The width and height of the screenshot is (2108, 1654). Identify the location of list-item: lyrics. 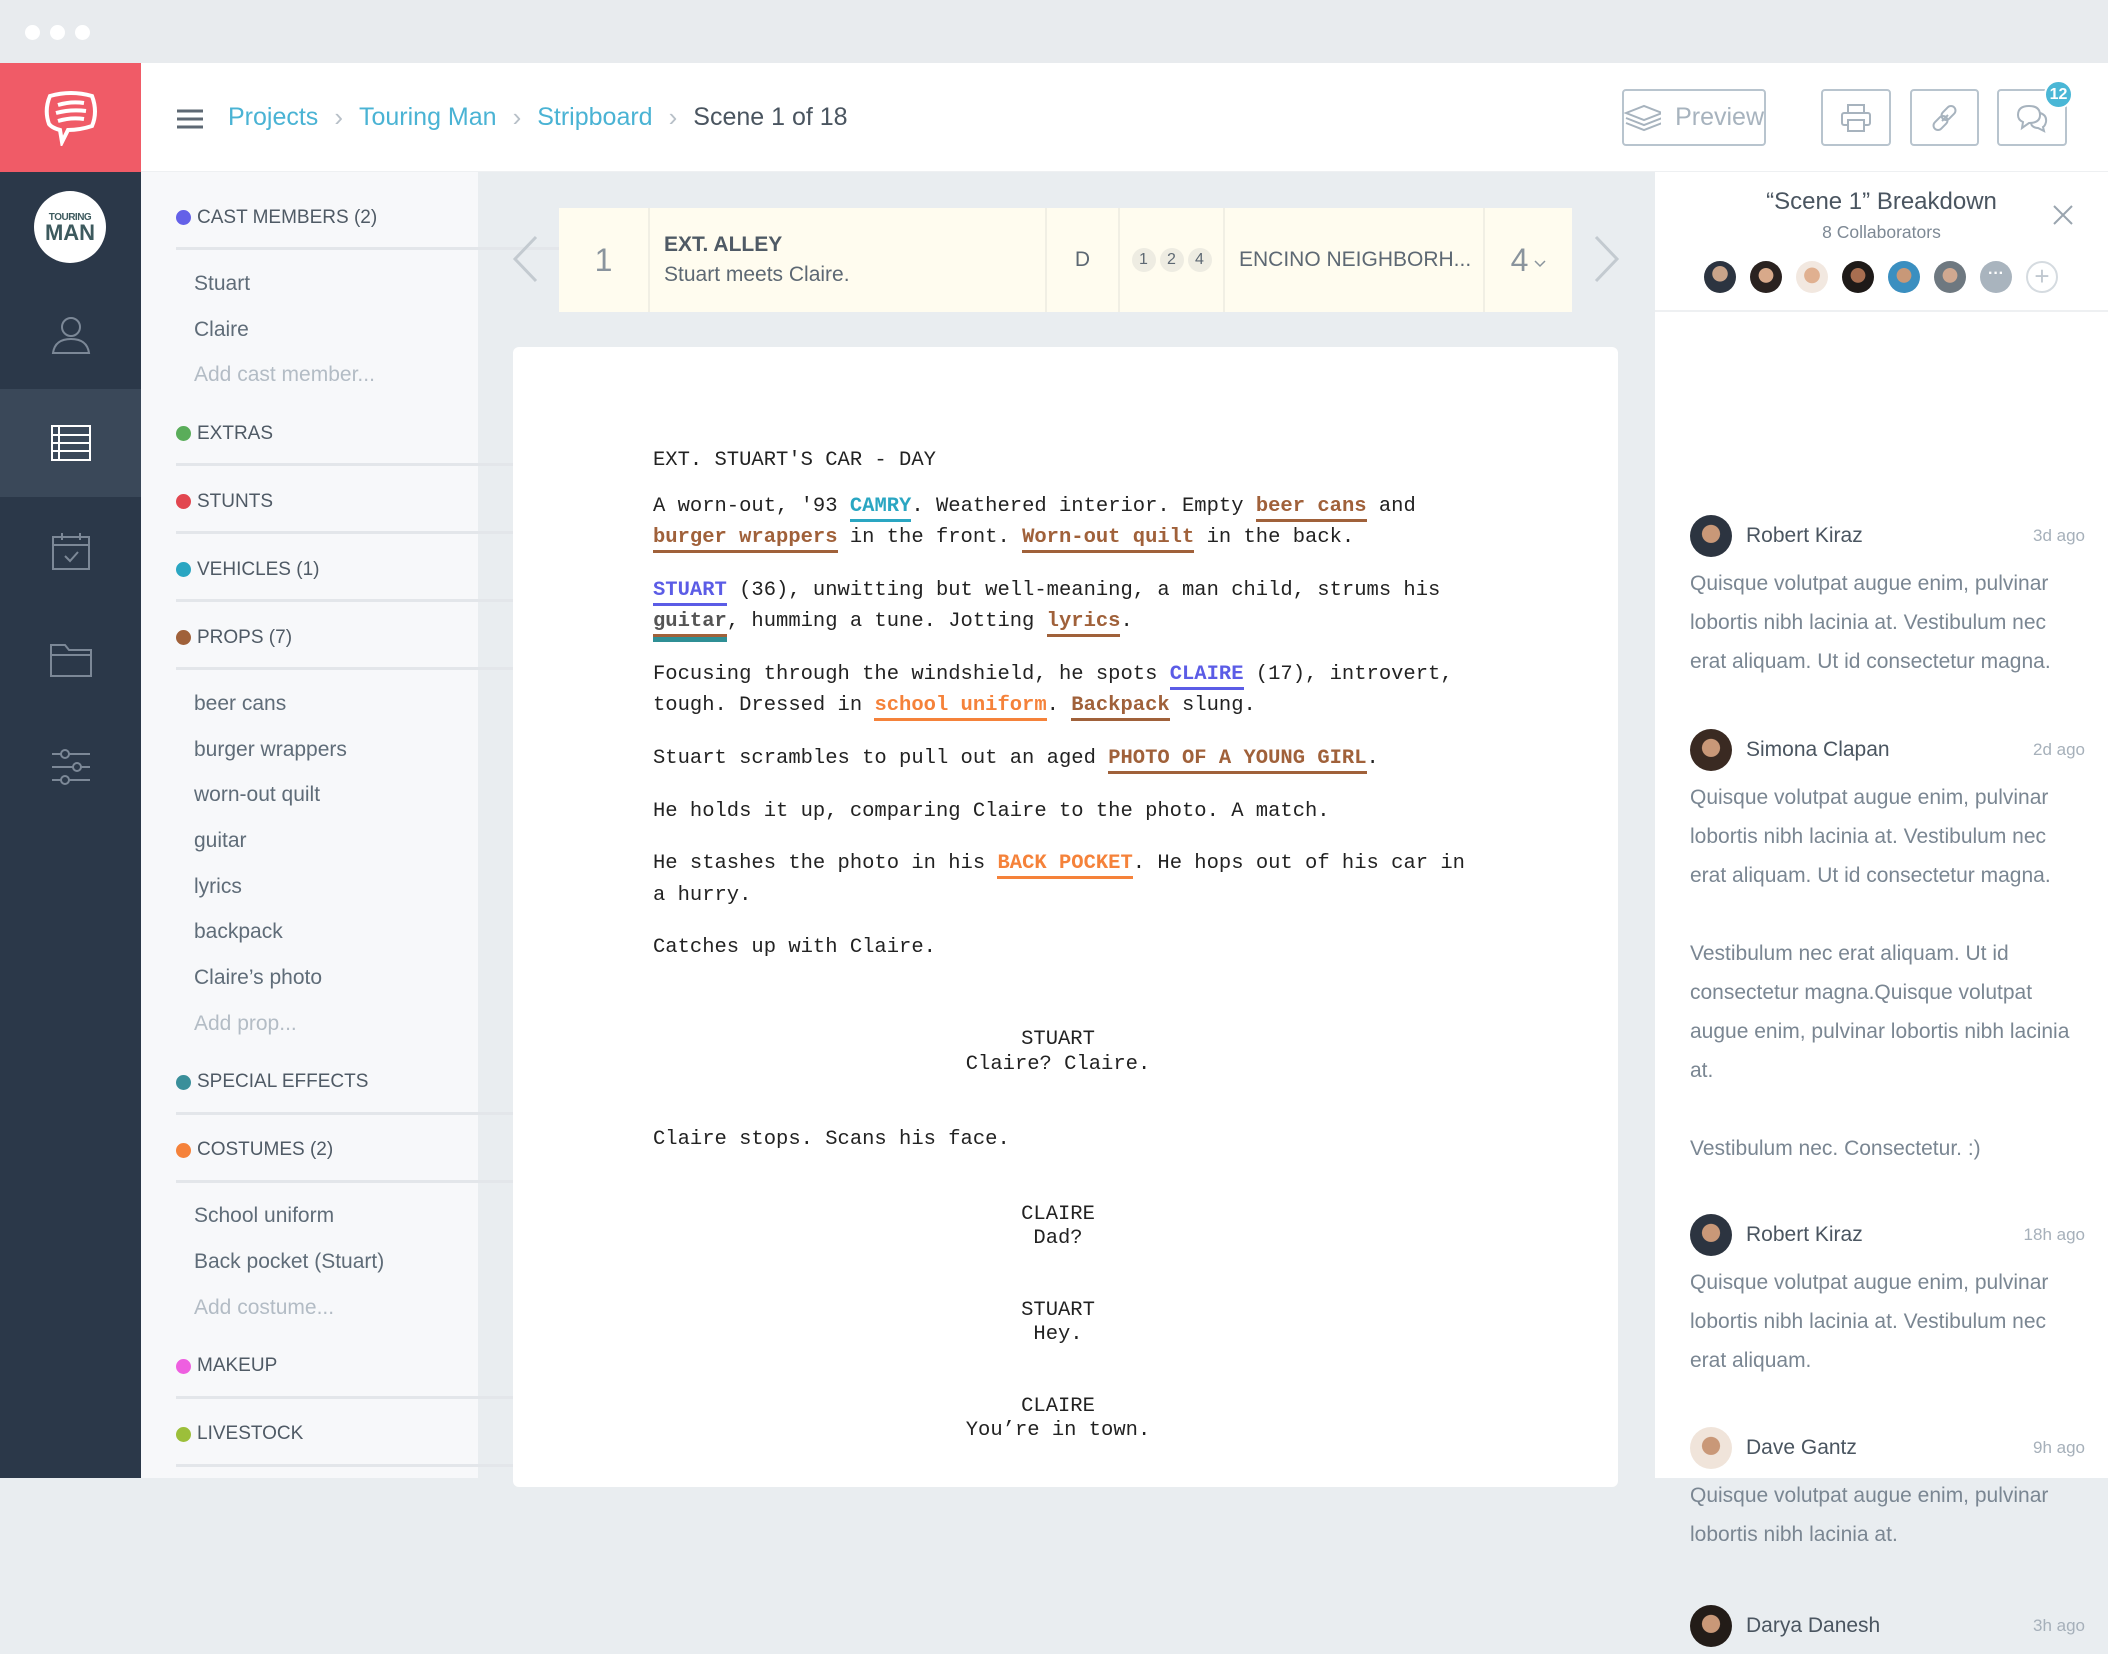
(380, 887).